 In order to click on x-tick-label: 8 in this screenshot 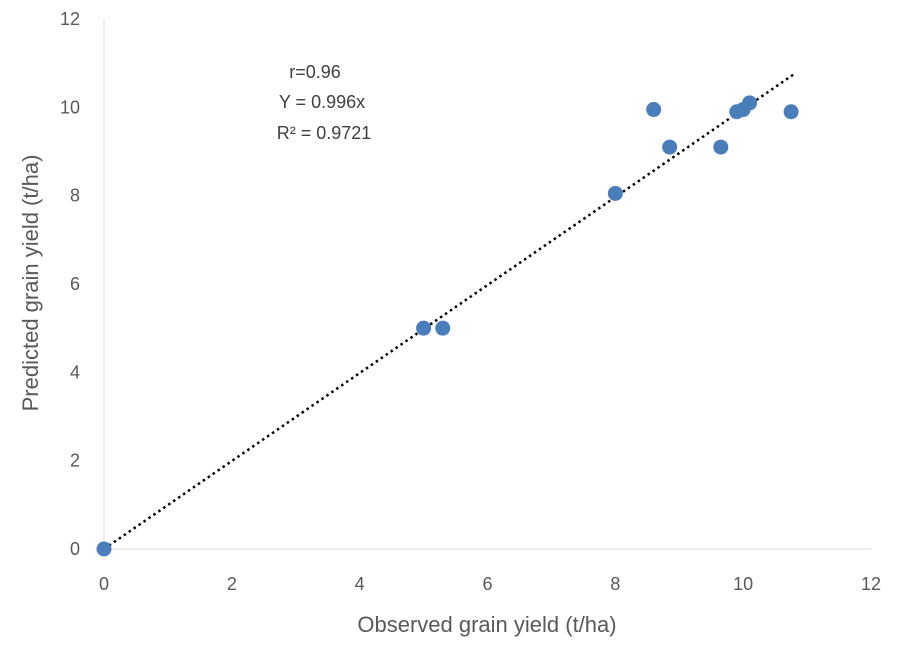, I will do `click(615, 584)`.